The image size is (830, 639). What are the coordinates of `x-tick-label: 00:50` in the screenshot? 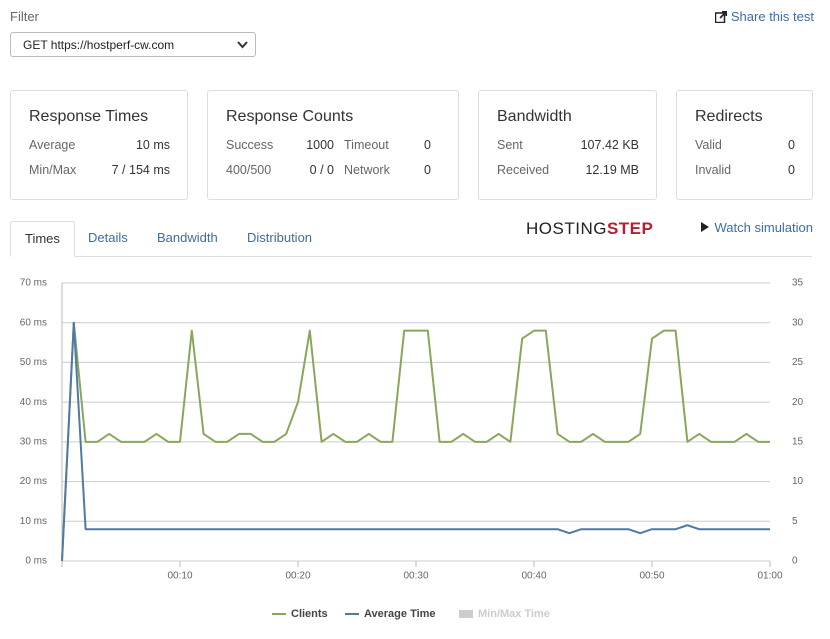 It's located at (651, 576).